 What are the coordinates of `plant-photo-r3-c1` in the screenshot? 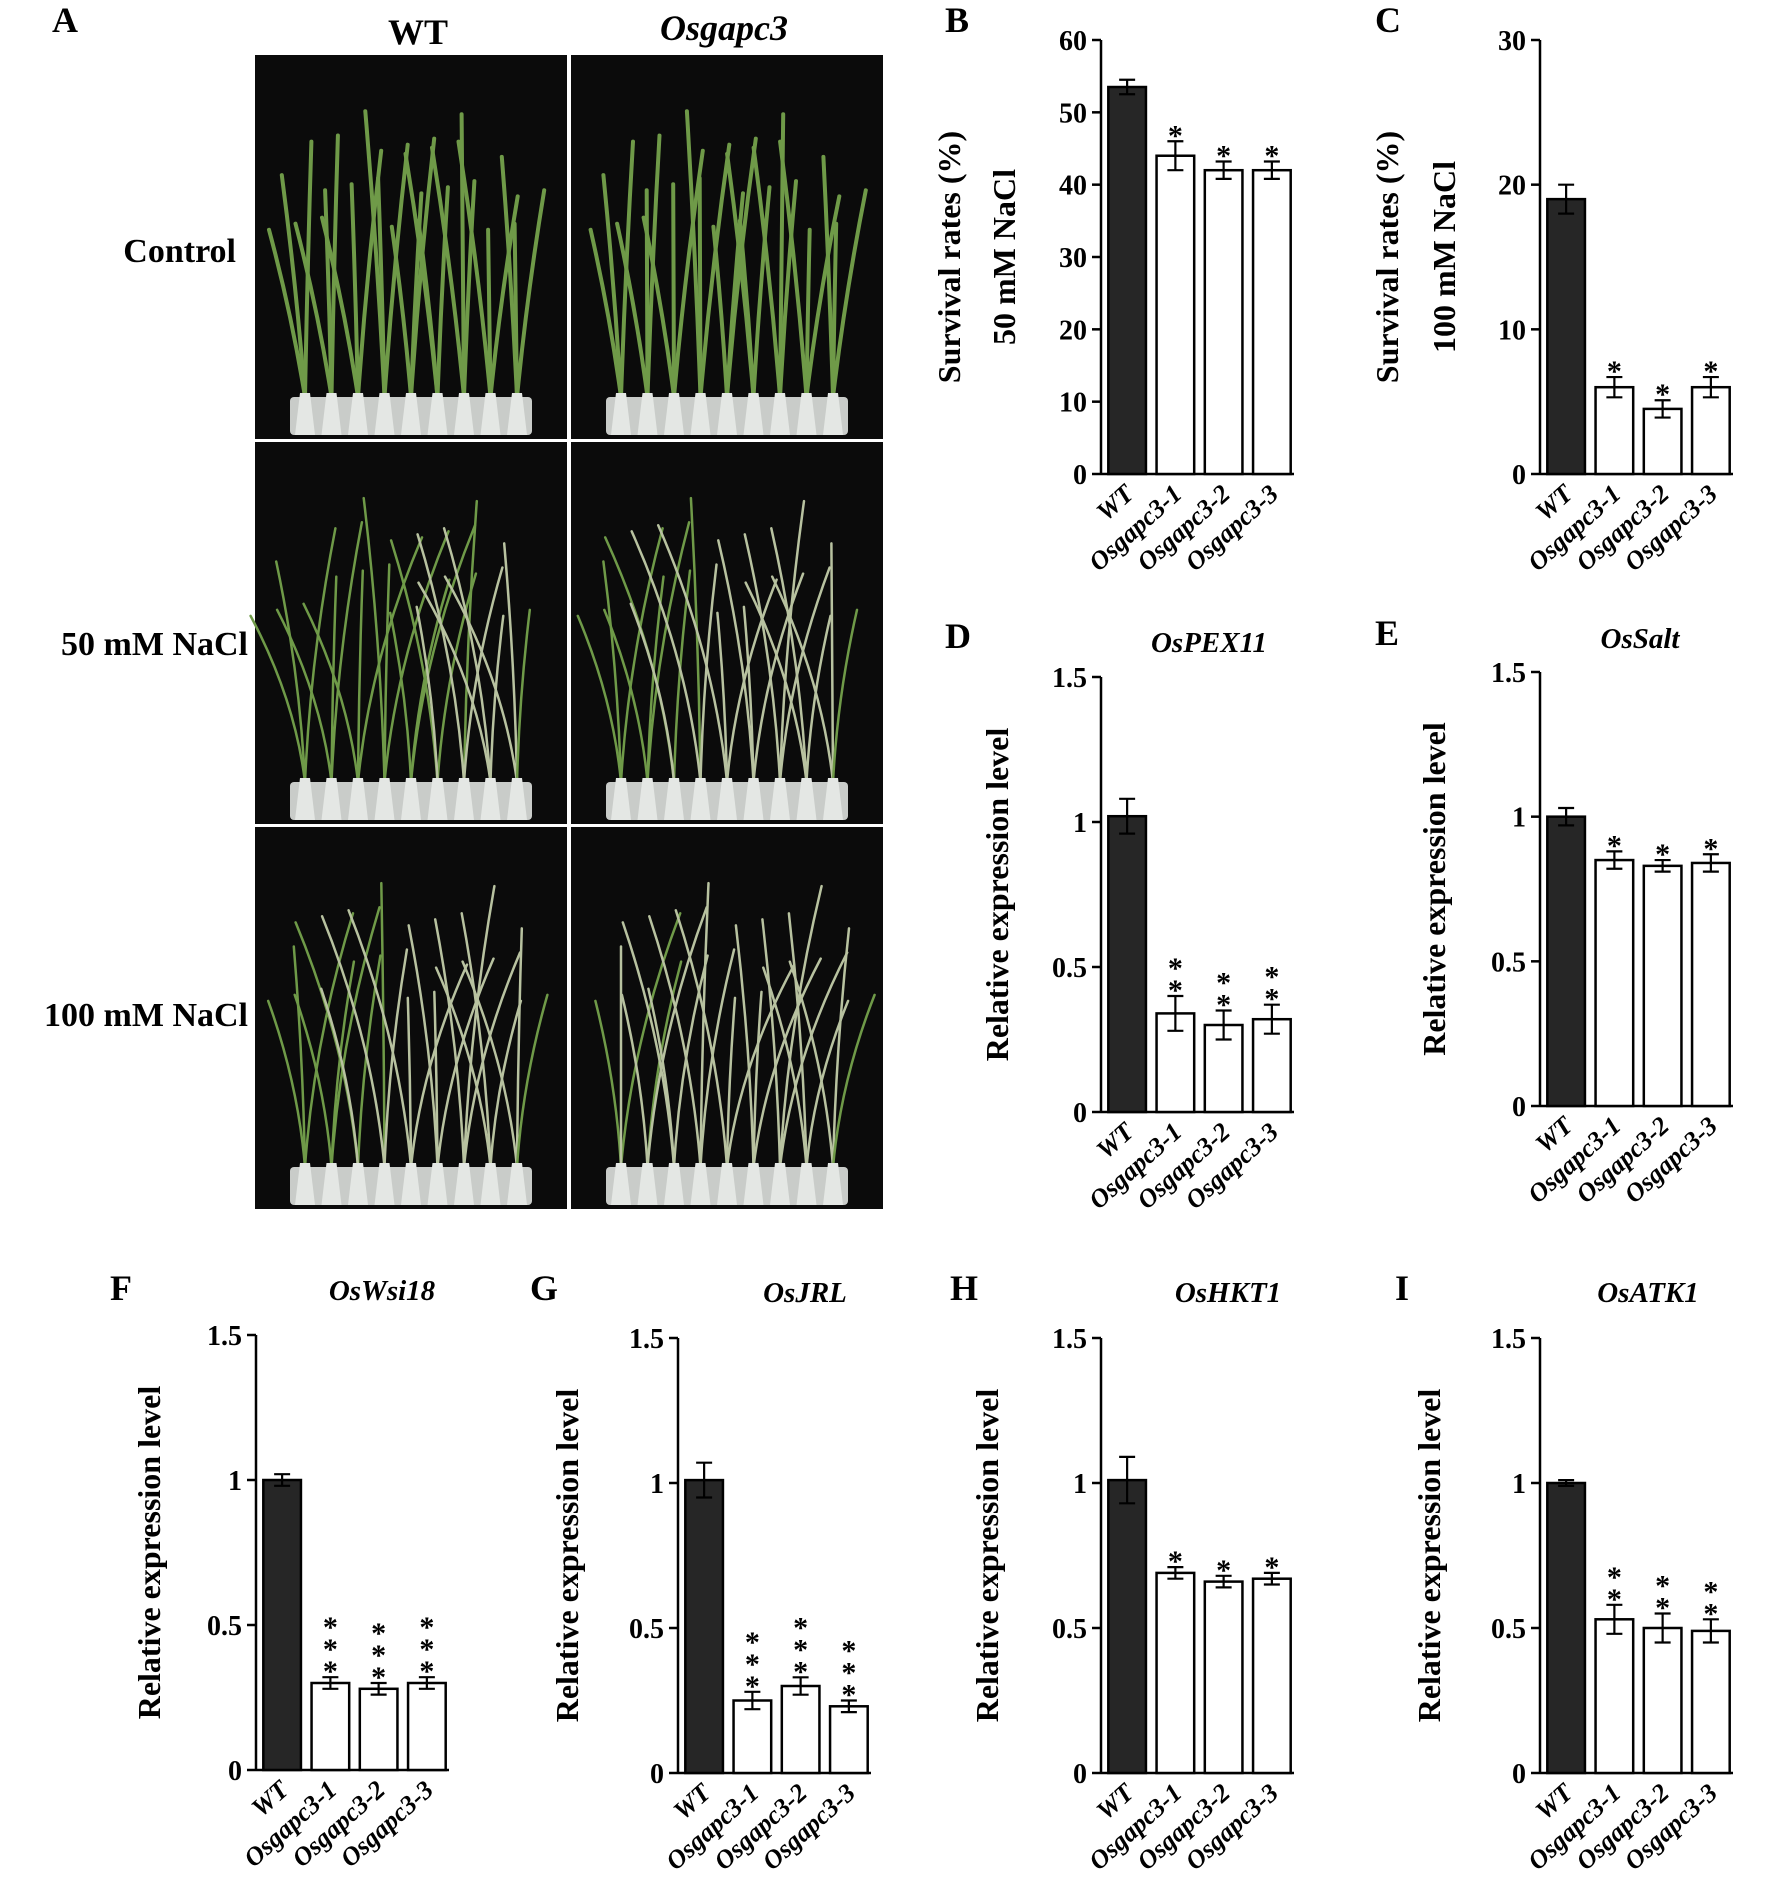 It's located at (411, 1018).